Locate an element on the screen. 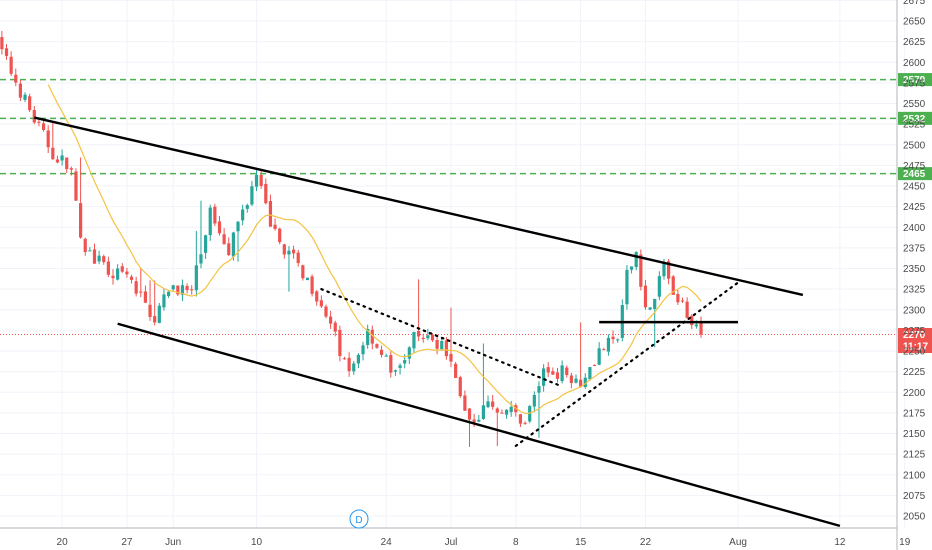 The width and height of the screenshot is (932, 550). y-tick-label: 2600 is located at coordinates (914, 63).